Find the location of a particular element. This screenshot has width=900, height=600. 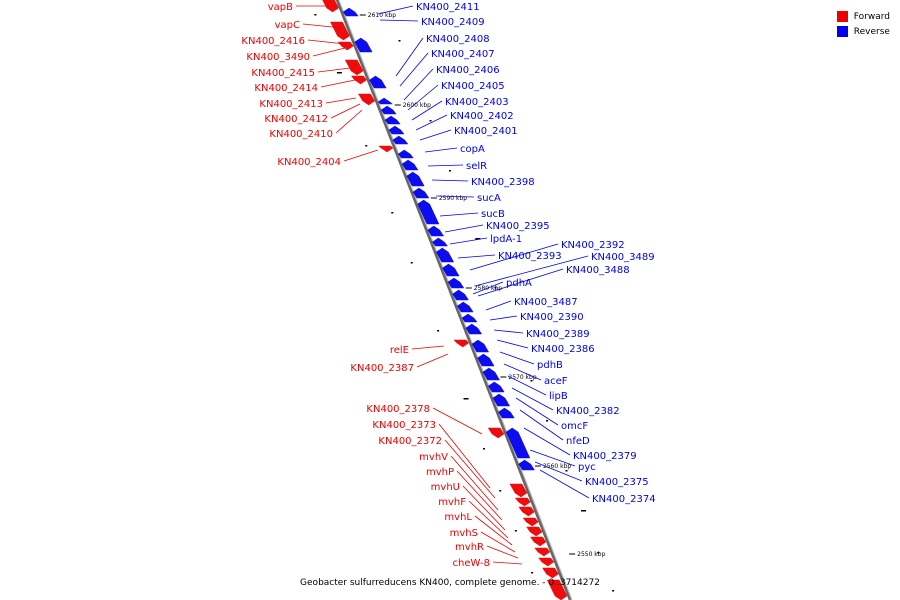

gene-label: mvhU is located at coordinates (445, 487).